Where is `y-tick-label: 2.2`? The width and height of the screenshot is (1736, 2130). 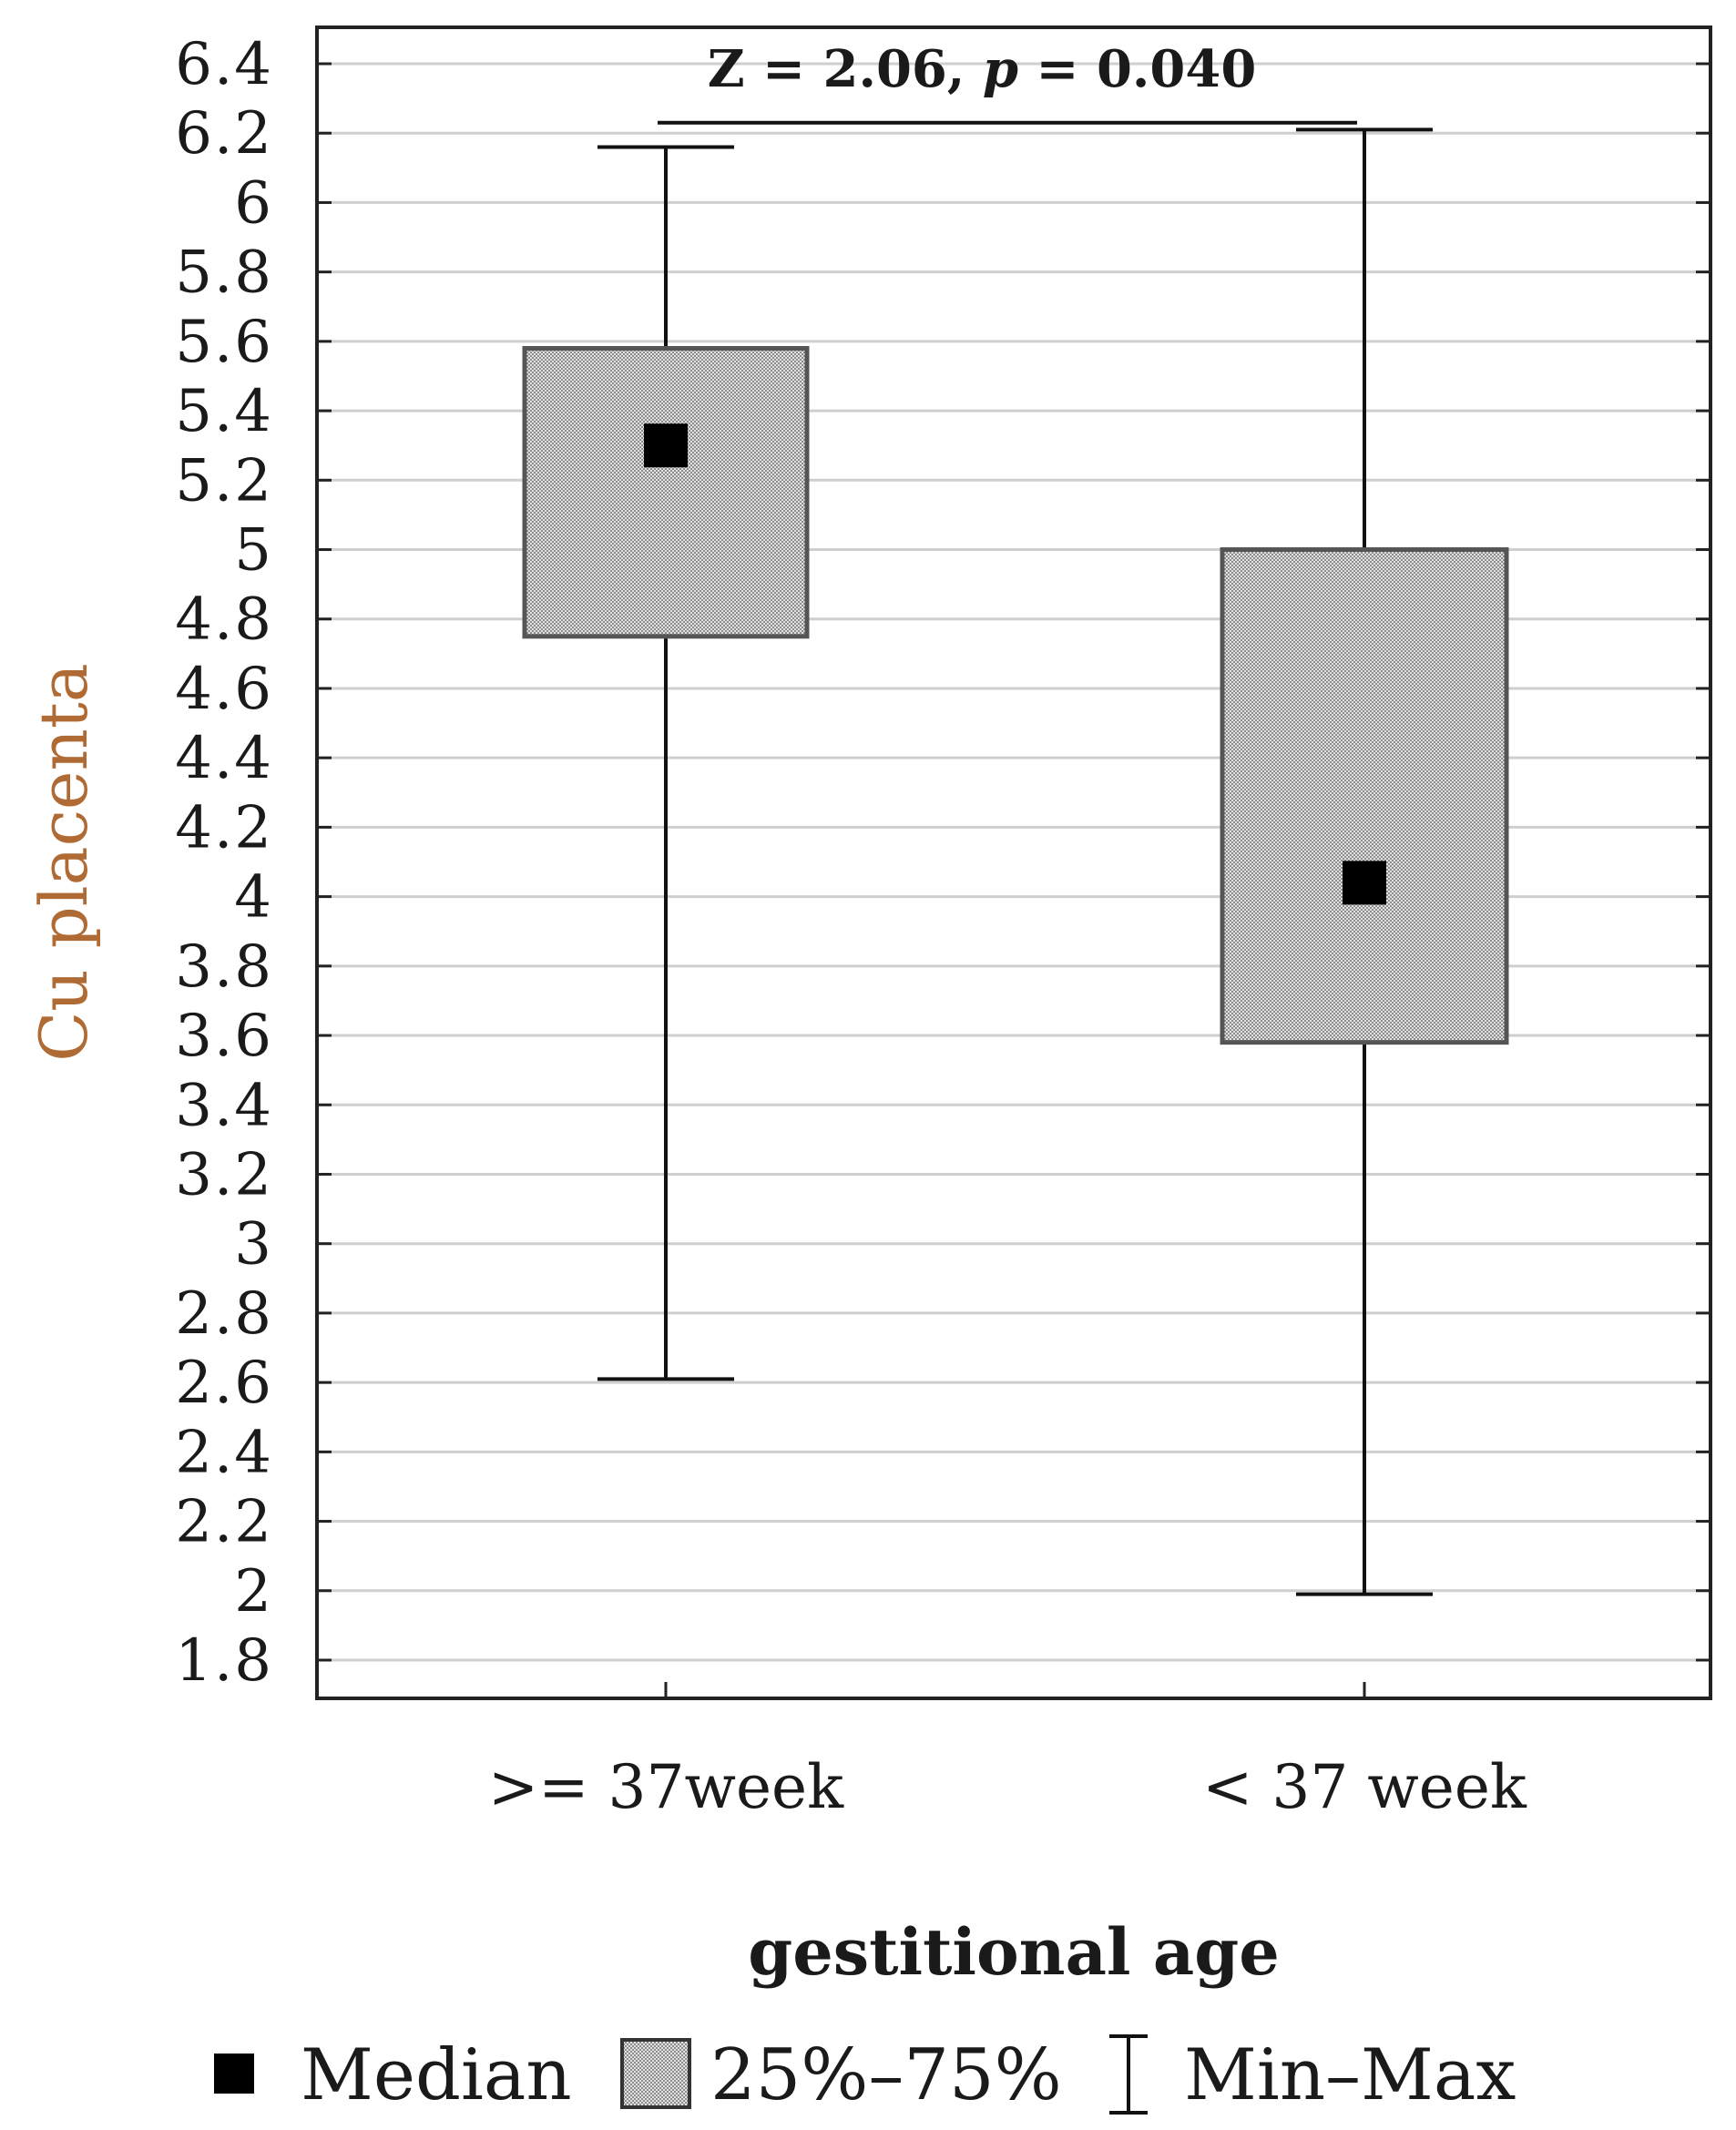 y-tick-label: 2.2 is located at coordinates (224, 1522).